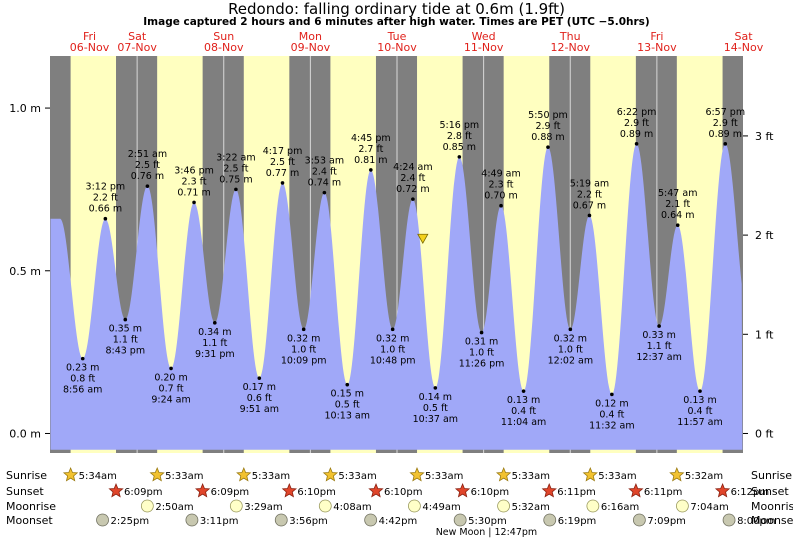 The image size is (793, 538). I want to click on row-label-left: Moonset, so click(29, 520).